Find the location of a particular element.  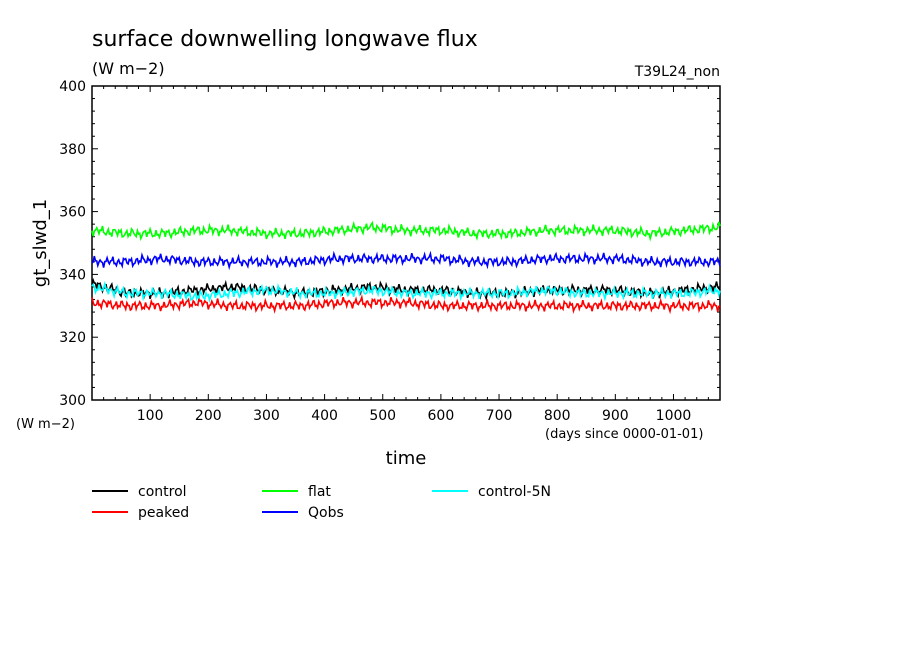

y-tick-label: 380 is located at coordinates (72, 150).